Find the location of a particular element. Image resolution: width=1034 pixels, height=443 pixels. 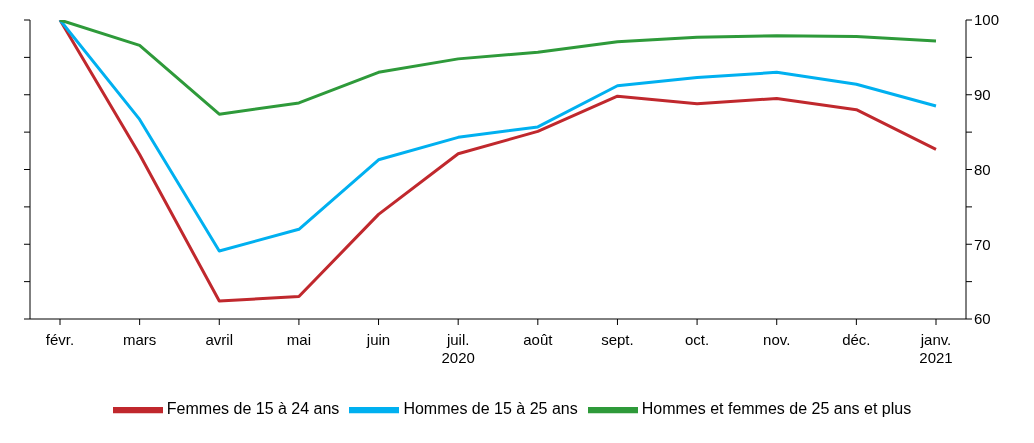

x-tick-label: oct. is located at coordinates (697, 339).